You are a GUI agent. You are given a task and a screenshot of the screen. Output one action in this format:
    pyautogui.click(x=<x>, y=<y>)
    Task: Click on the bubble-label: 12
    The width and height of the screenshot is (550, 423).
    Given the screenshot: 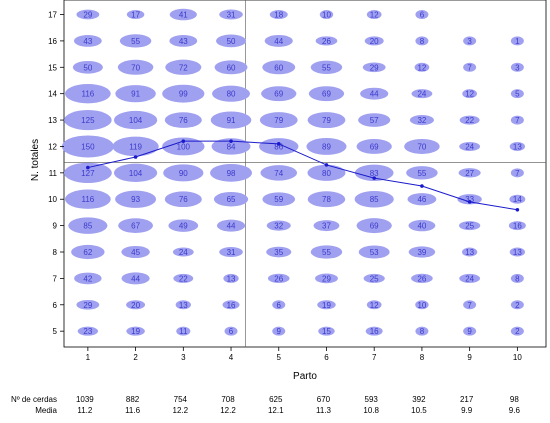 What is the action you would take?
    pyautogui.click(x=374, y=15)
    